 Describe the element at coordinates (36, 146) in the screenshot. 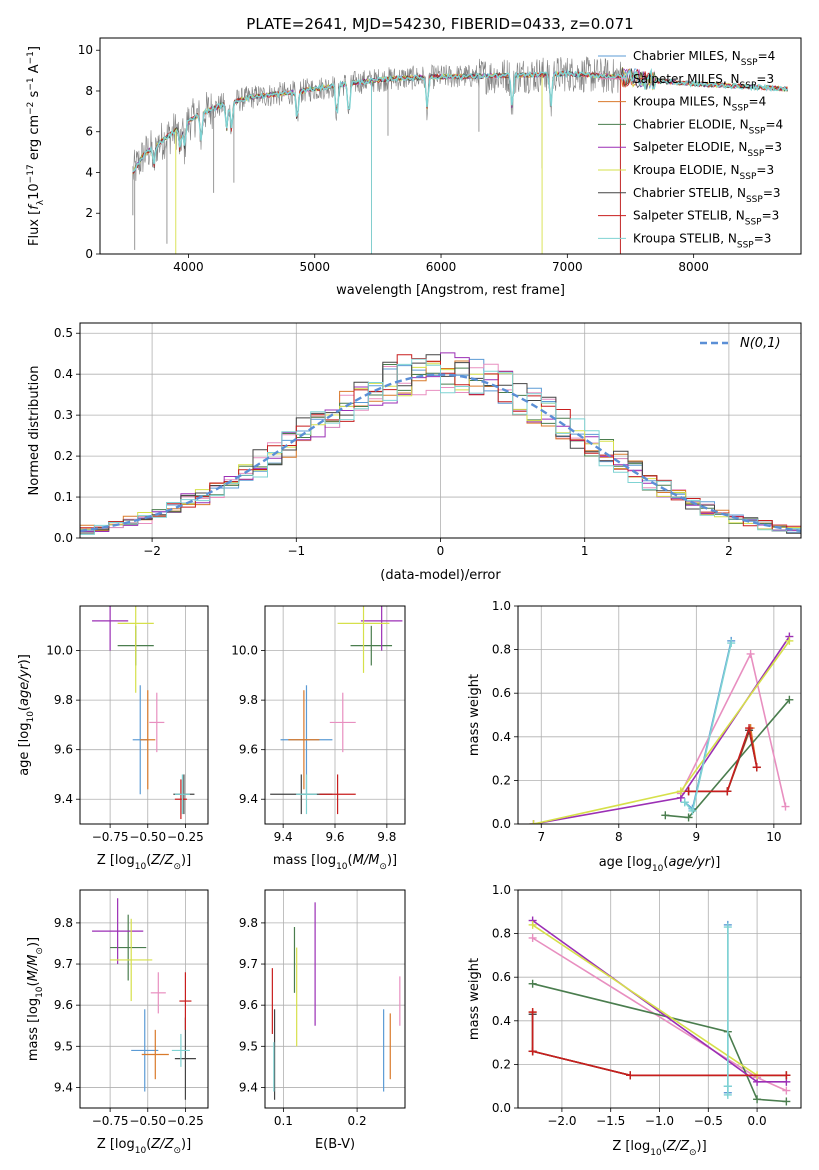

I see `y-axis-label: Flux [fλ10−17 erg cm−2 s−1 A−1]` at that location.